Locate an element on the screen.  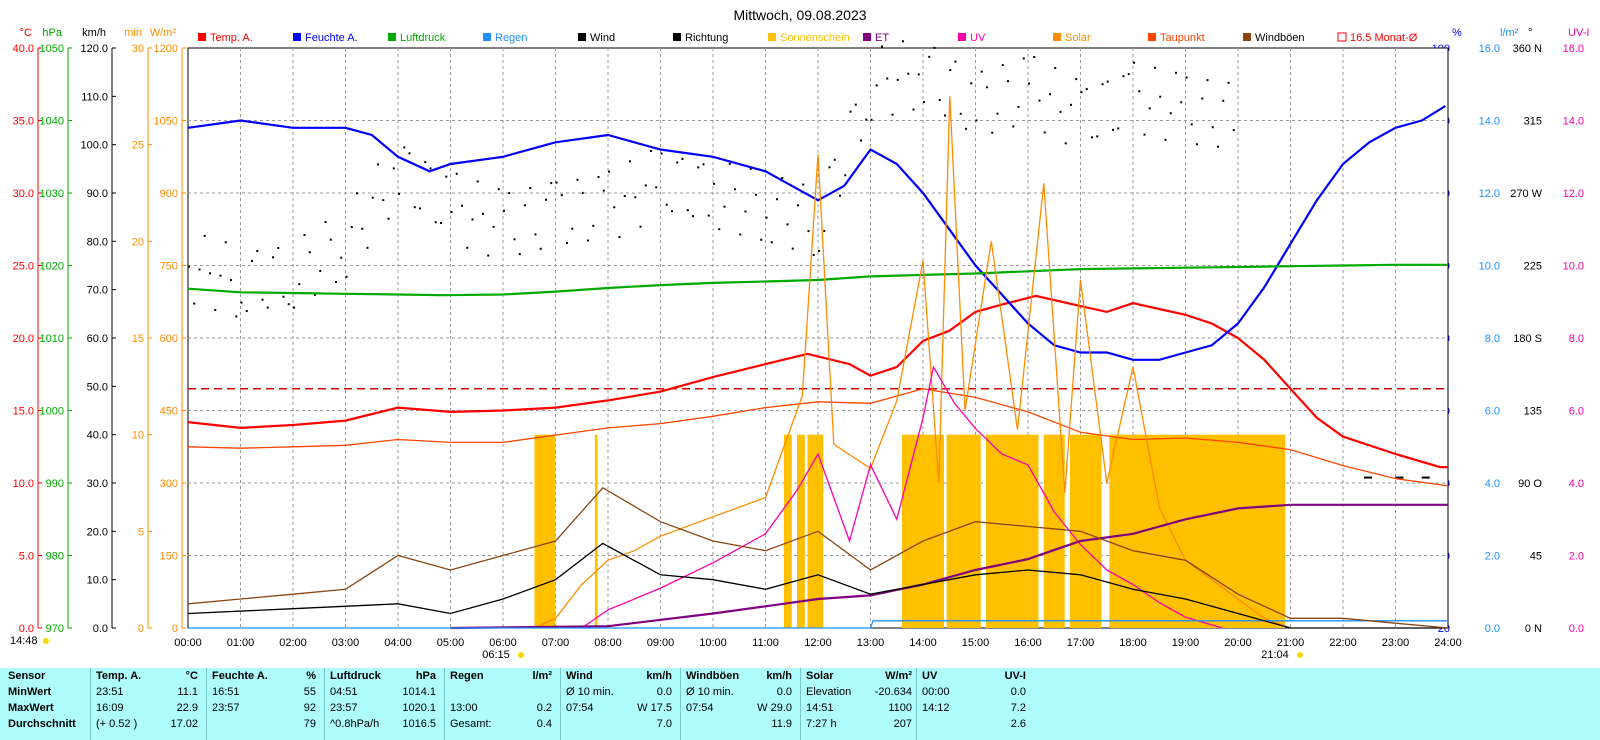
x-tick-label: 01:00 is located at coordinates (241, 643).